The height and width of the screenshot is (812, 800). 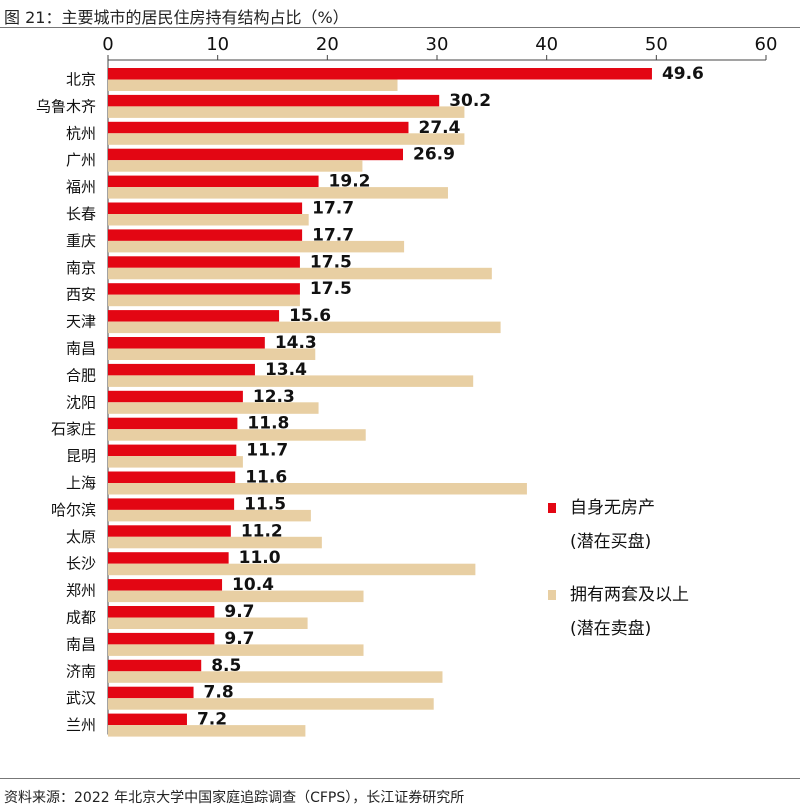 I want to click on data-label-no-house: 27.4, so click(x=439, y=128).